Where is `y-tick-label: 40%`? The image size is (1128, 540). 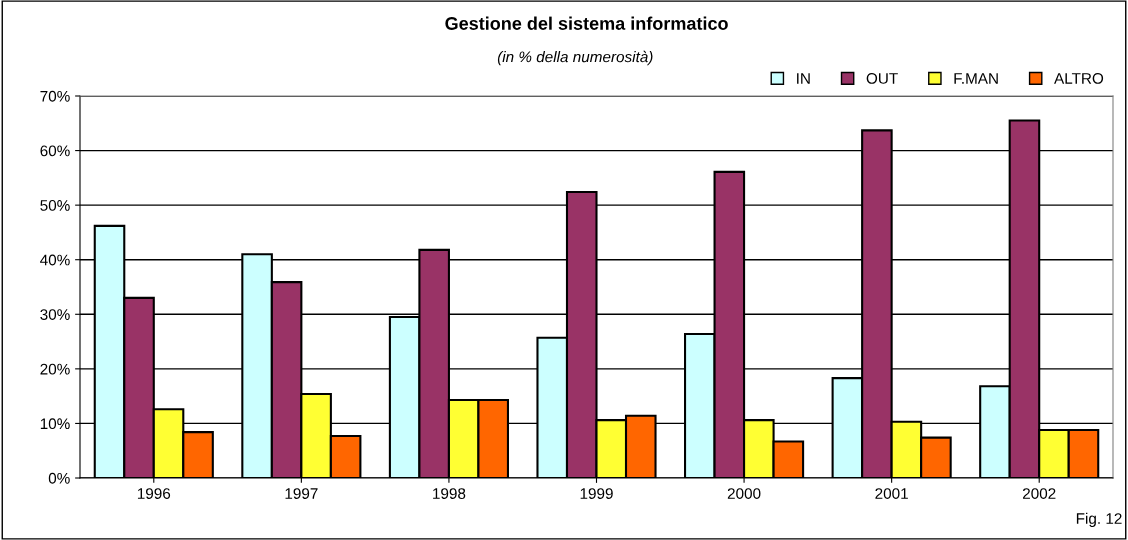
y-tick-label: 40% is located at coordinates (55, 260).